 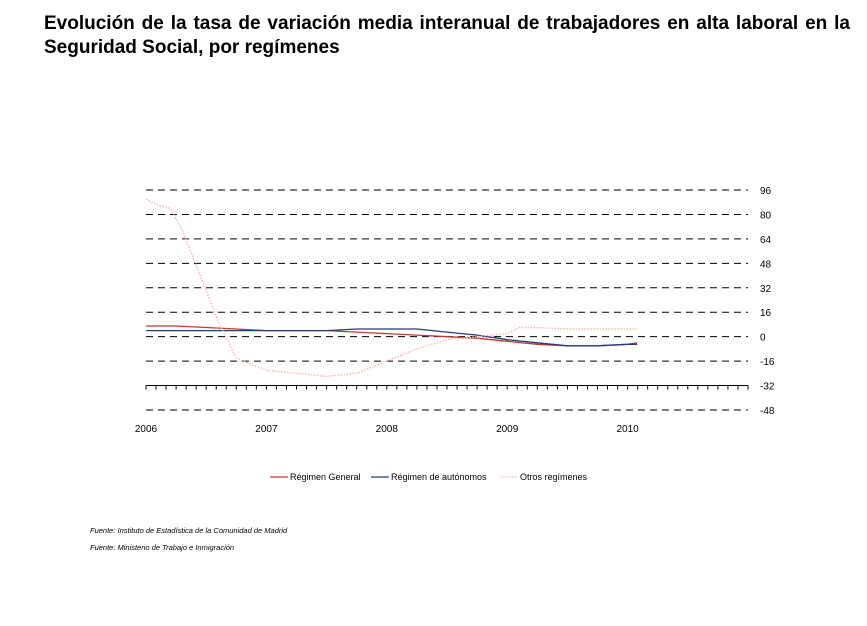 What do you see at coordinates (766, 289) in the screenshot?
I see `y-tick-label: 32` at bounding box center [766, 289].